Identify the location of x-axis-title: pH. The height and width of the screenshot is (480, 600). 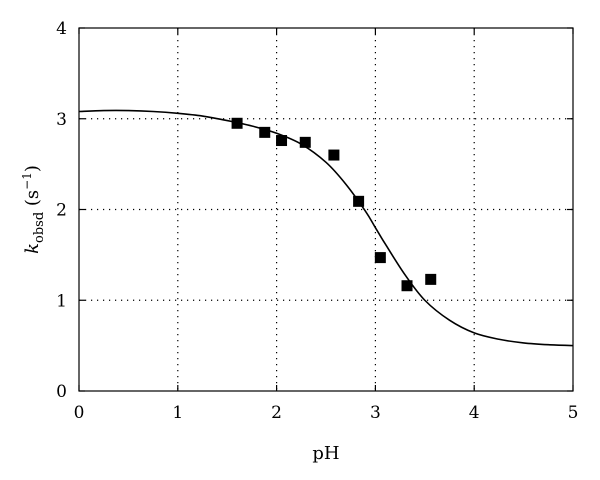
(325, 453).